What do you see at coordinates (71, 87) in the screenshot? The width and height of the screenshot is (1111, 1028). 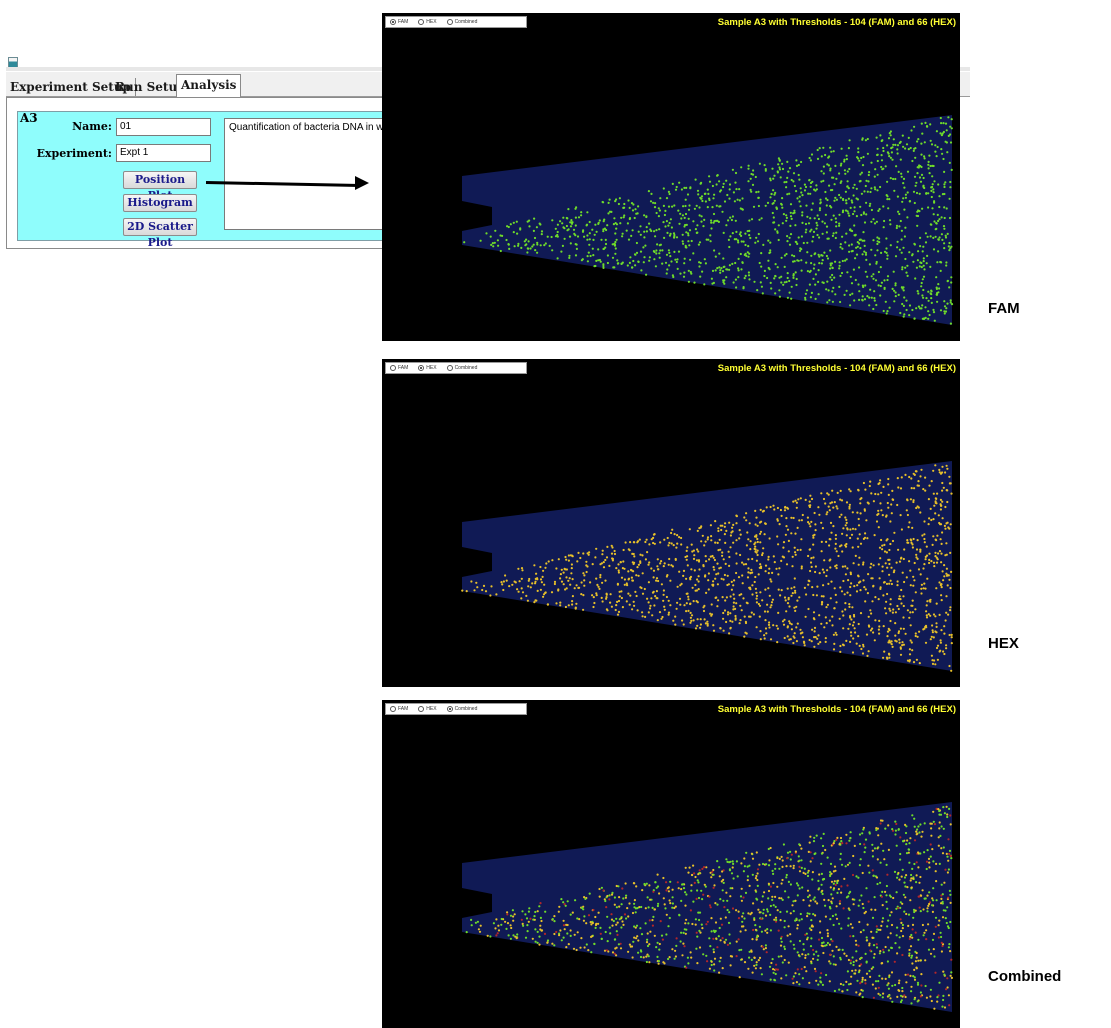 I see `tab-experiment-setup: Experiment Setup` at bounding box center [71, 87].